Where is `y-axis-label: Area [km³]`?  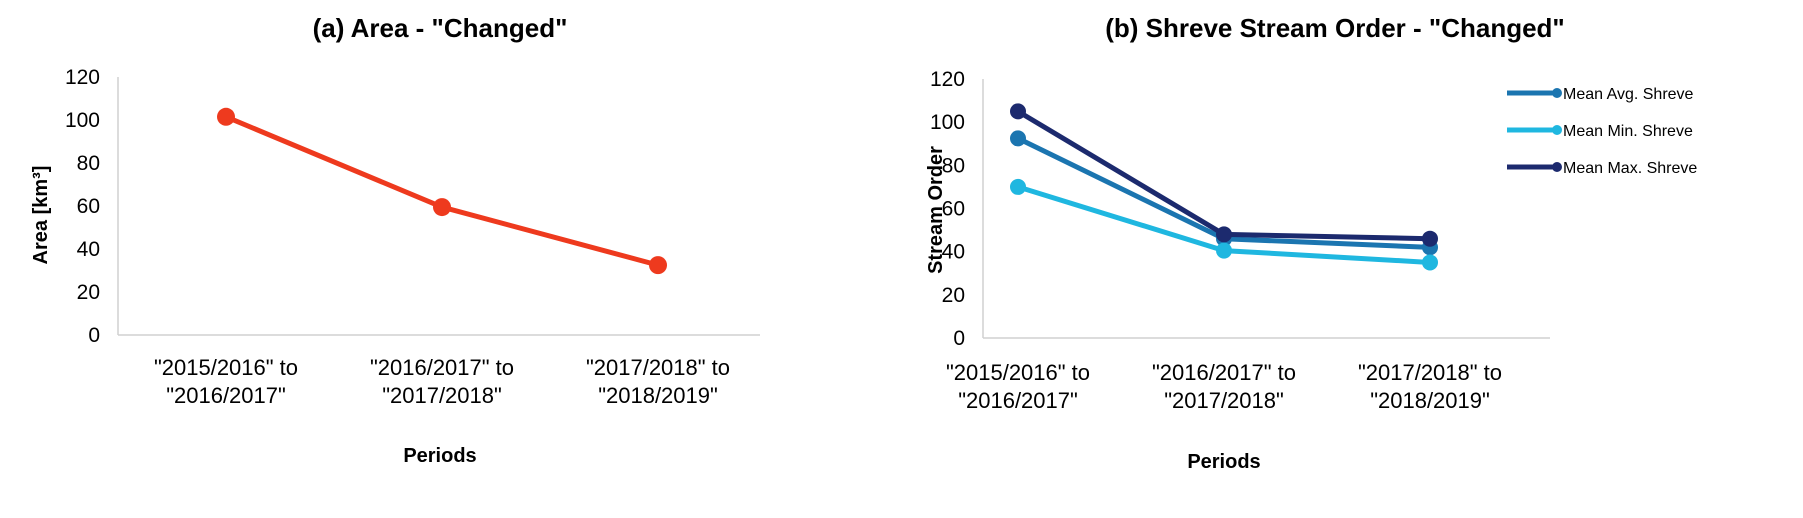
y-axis-label: Area [km³] is located at coordinates (41, 215).